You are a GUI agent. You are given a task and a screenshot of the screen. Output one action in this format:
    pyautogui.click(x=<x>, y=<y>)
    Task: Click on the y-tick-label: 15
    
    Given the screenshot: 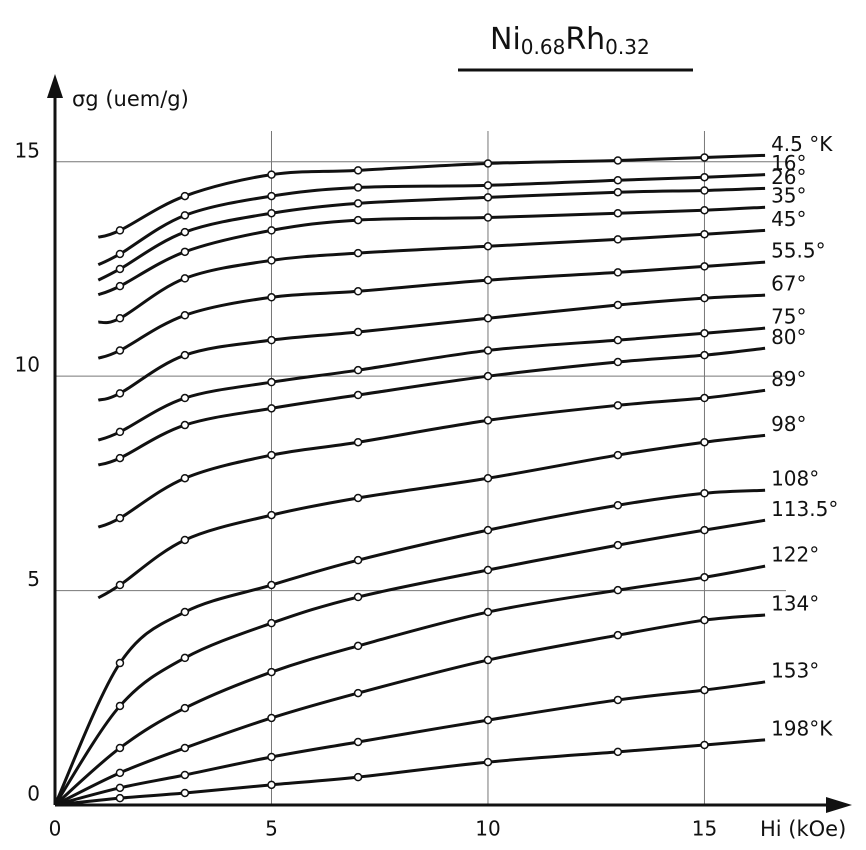 What is the action you would take?
    pyautogui.click(x=27, y=150)
    